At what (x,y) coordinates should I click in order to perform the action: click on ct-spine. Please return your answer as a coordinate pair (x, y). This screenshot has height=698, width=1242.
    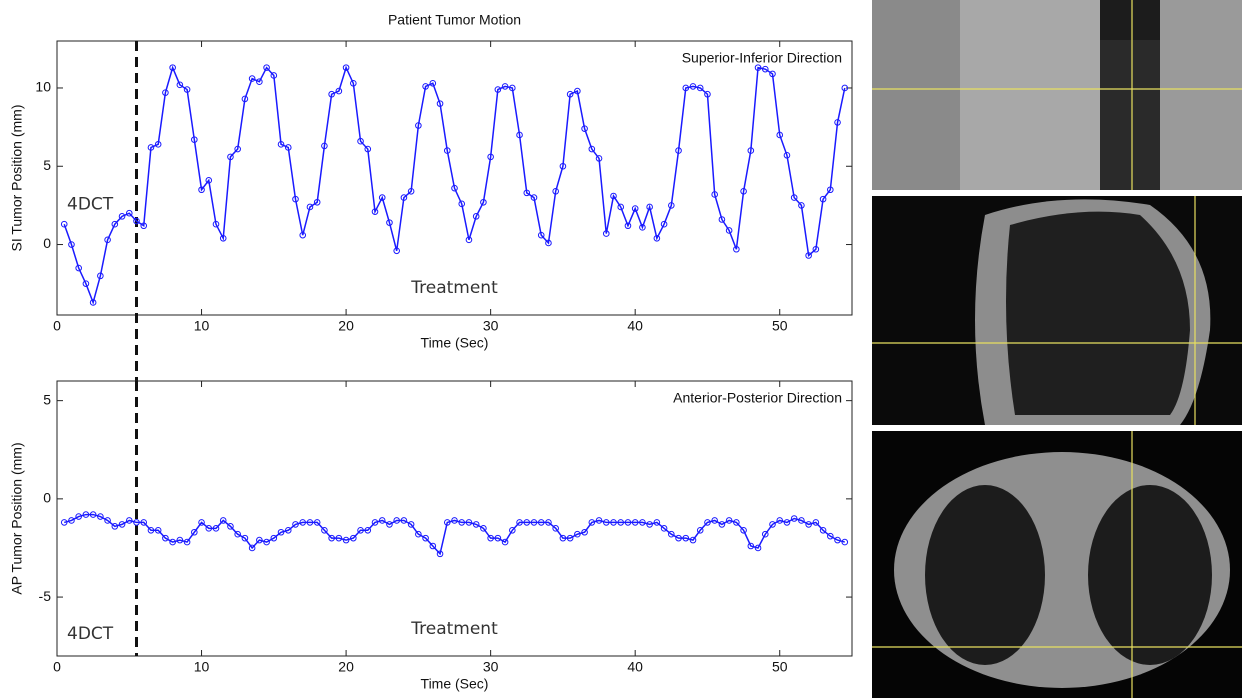
    Looking at the image, I should click on (1030, 95).